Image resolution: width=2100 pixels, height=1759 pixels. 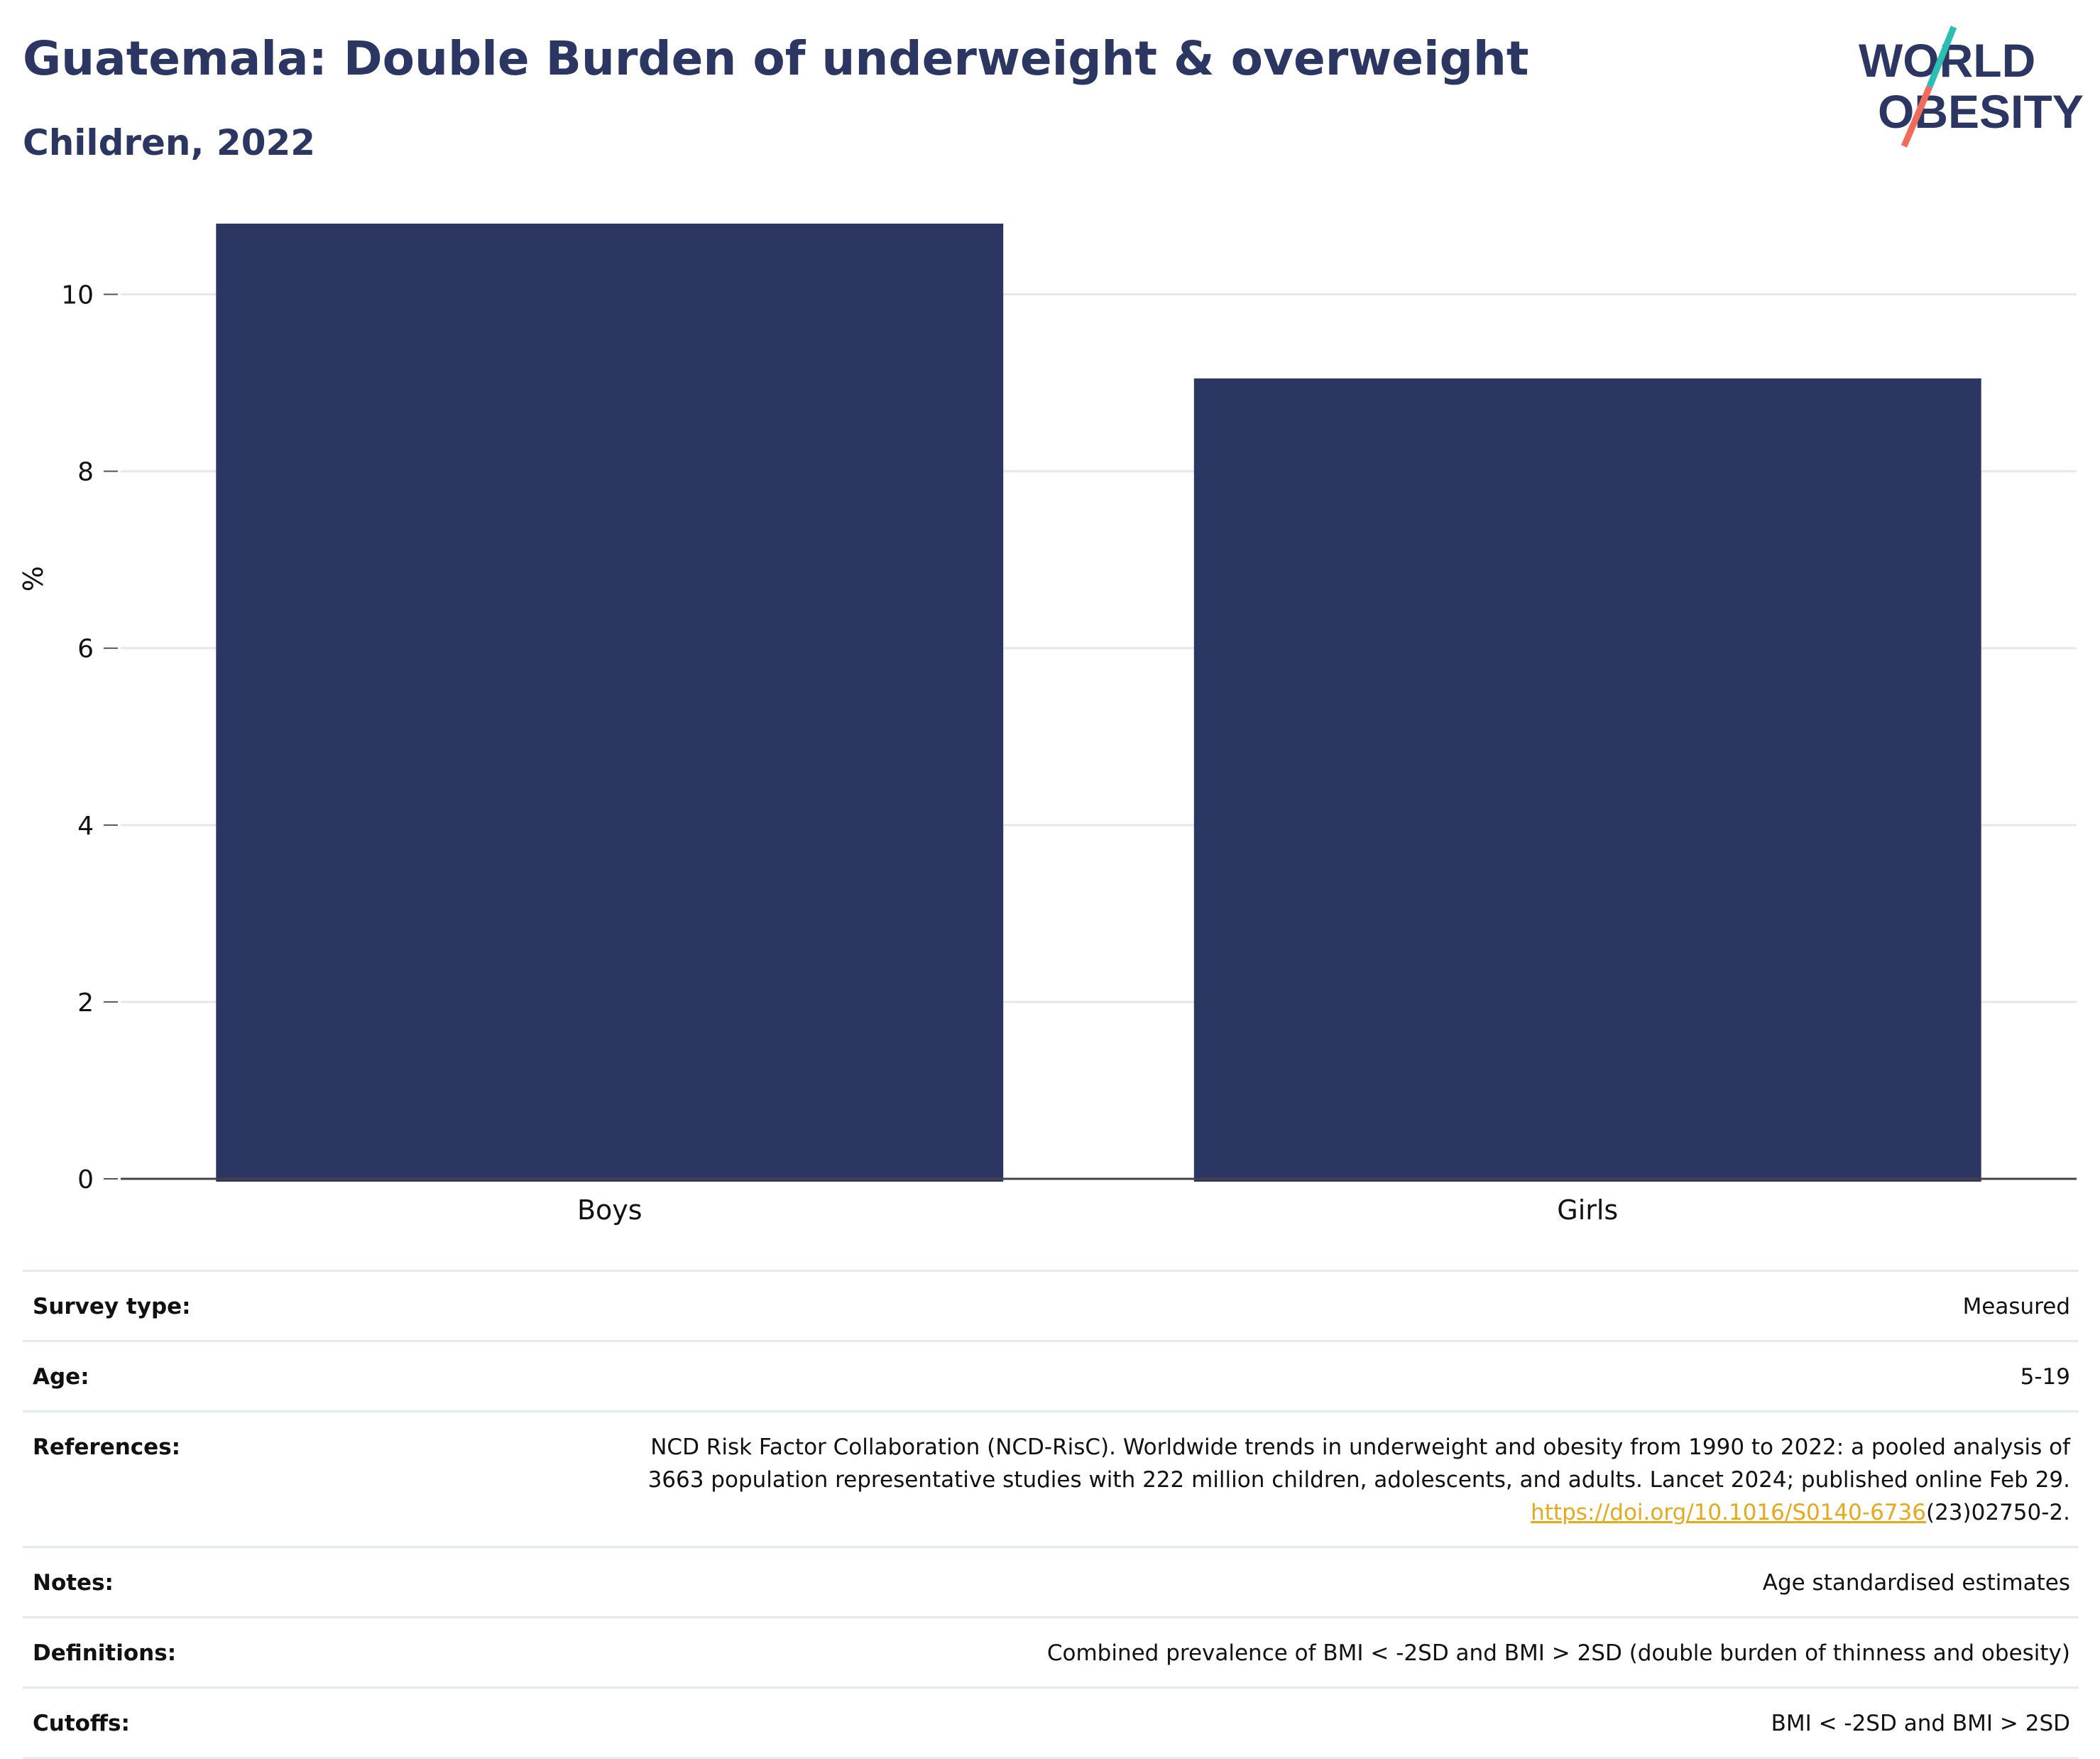 What do you see at coordinates (1997, 1512) in the screenshot?
I see `reference-doi-suffix: (23)02750-2.` at bounding box center [1997, 1512].